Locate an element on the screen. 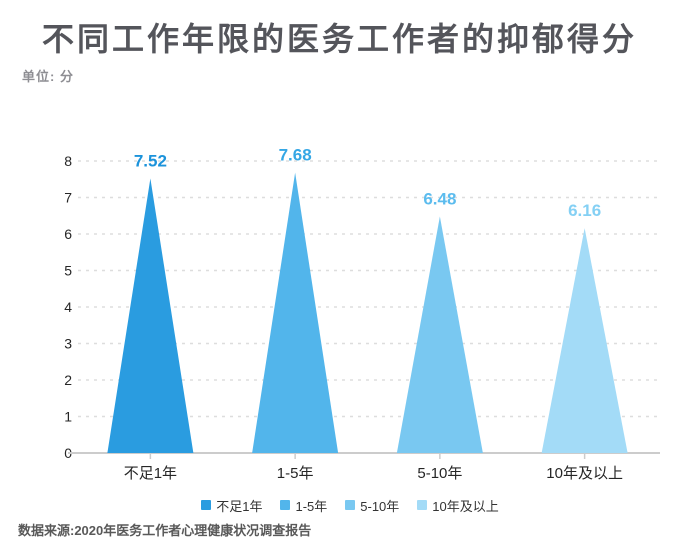  chart-legend: 不足1年 1-5年 5-10年 10年及以上 is located at coordinates (350, 505).